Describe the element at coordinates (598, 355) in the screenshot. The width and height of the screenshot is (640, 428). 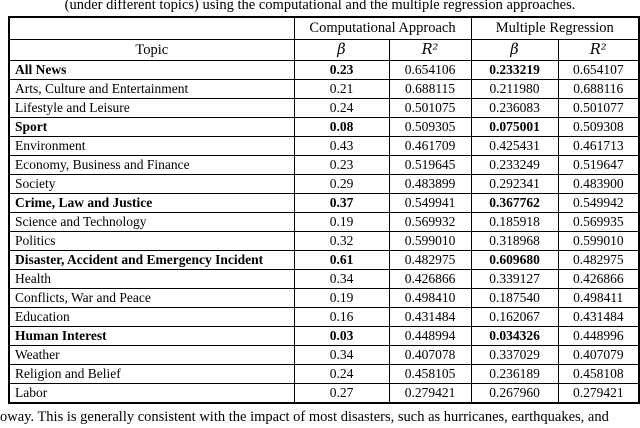
I see `mr-r2-cell: 0.407079` at that location.